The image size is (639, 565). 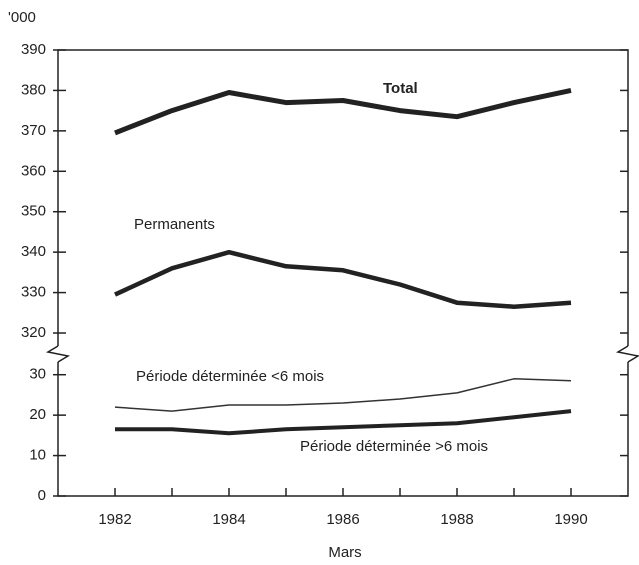 What do you see at coordinates (33, 170) in the screenshot?
I see `y-tick-label: 360` at bounding box center [33, 170].